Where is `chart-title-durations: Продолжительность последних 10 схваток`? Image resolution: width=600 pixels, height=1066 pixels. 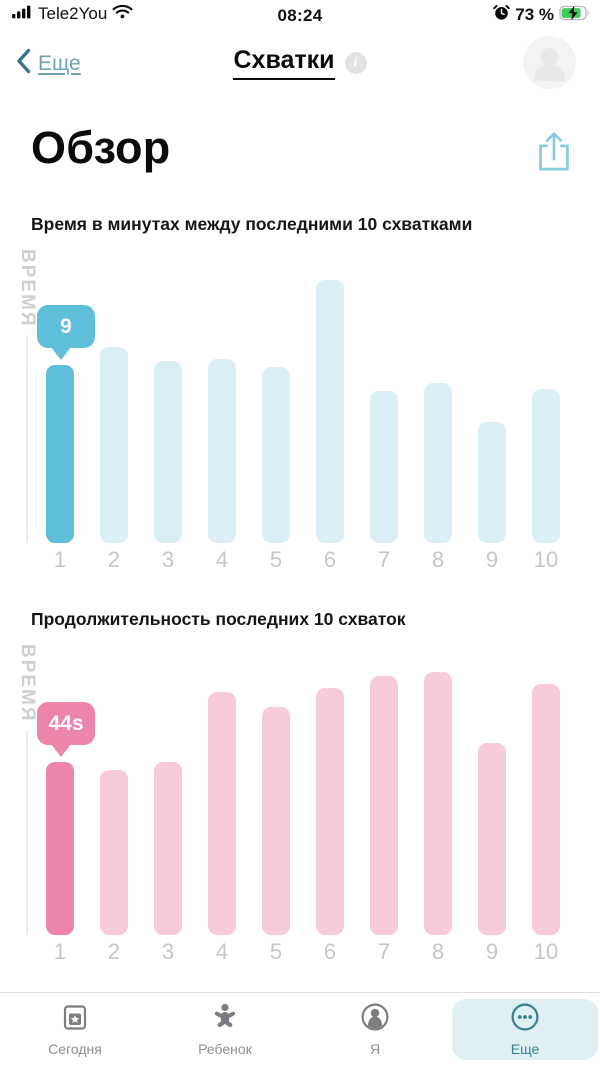 chart-title-durations: Продолжительность последних 10 схваток is located at coordinates (218, 619).